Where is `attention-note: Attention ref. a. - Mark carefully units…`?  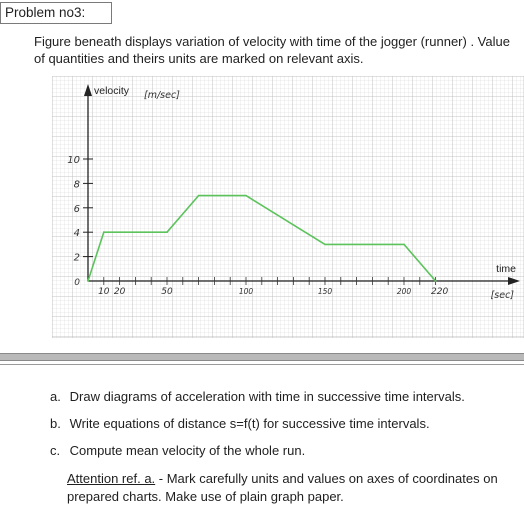 attention-note: Attention ref. a. - Mark carefully units… is located at coordinates (292, 488).